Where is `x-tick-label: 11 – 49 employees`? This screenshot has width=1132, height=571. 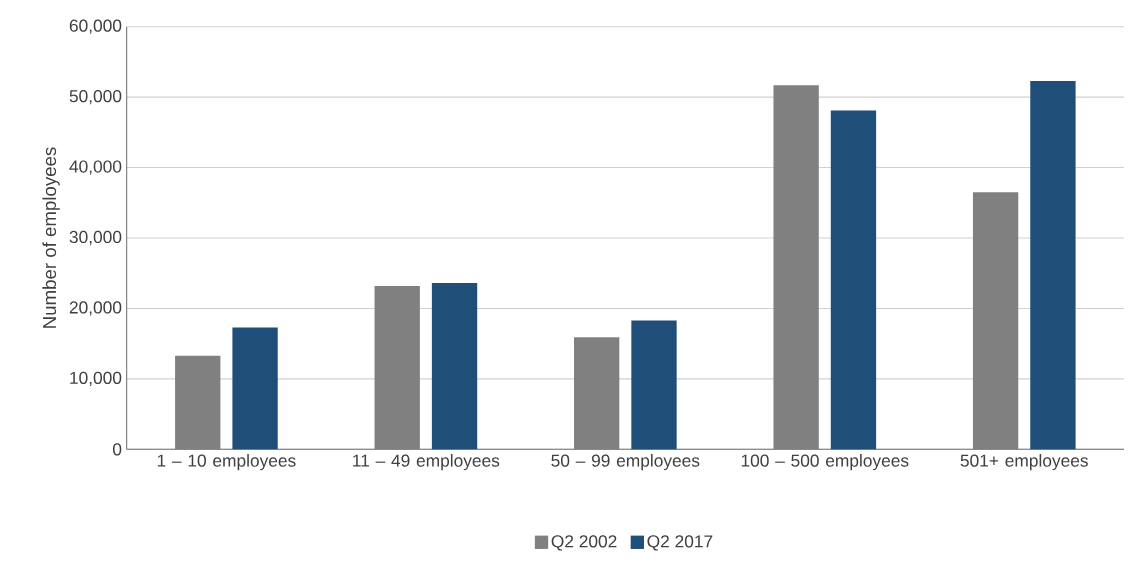 x-tick-label: 11 – 49 employees is located at coordinates (426, 462).